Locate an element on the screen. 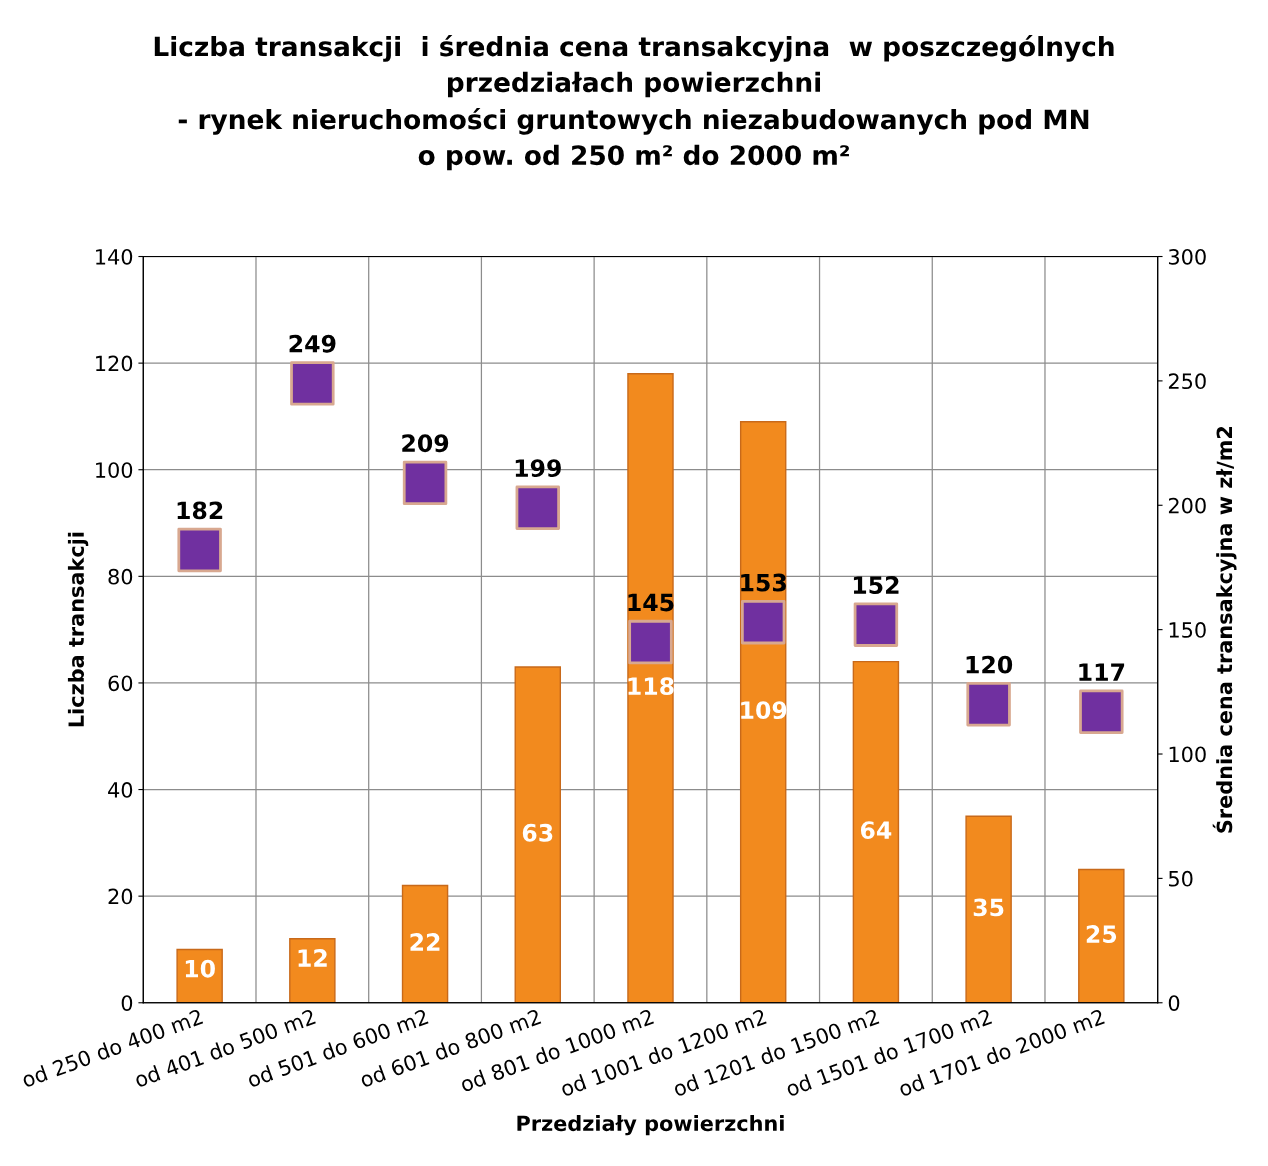 This screenshot has height=1166, width=1268. data-label: 182 is located at coordinates (200, 510).